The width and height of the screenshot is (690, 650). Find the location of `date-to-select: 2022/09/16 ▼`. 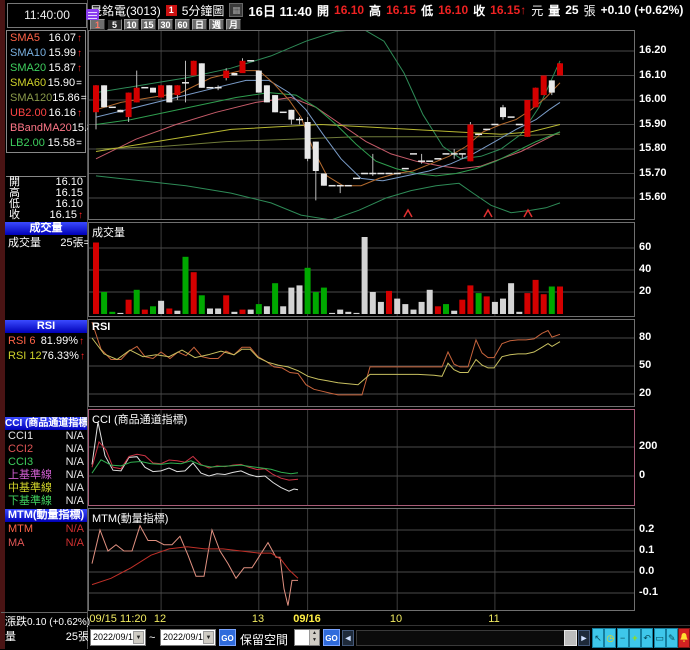

date-to-select: 2022/09/16 ▼ is located at coordinates (188, 637).